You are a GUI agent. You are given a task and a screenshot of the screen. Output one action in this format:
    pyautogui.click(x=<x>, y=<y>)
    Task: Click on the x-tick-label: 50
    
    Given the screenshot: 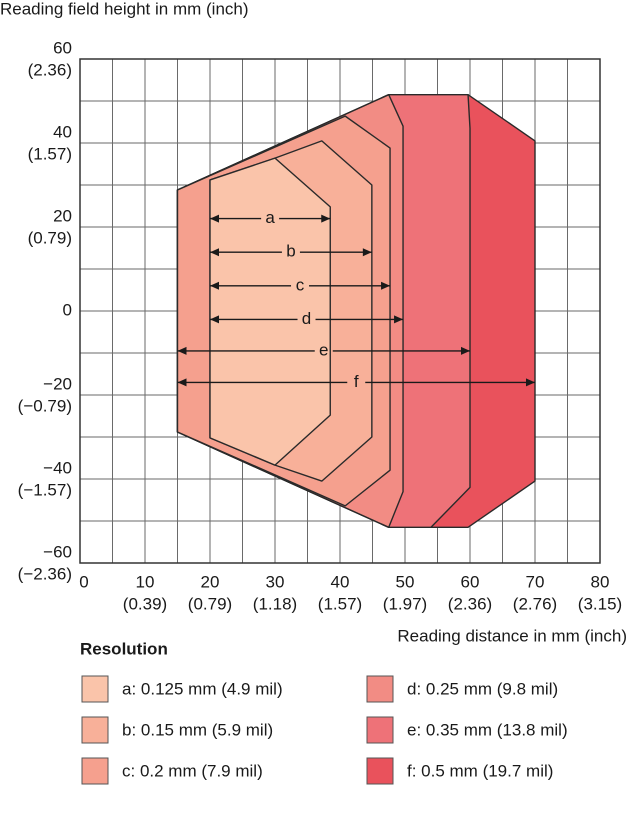 What is the action you would take?
    pyautogui.click(x=405, y=581)
    